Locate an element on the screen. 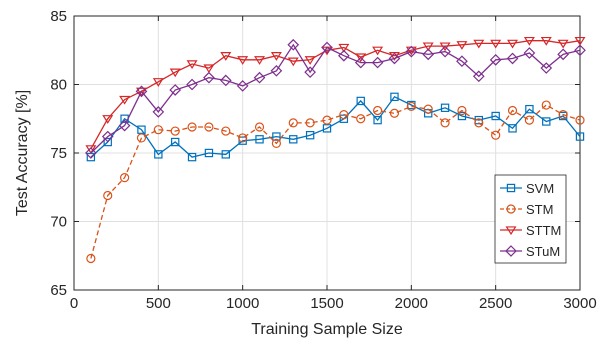 The width and height of the screenshot is (602, 339). legend-item-stm: STM is located at coordinates (526, 209).